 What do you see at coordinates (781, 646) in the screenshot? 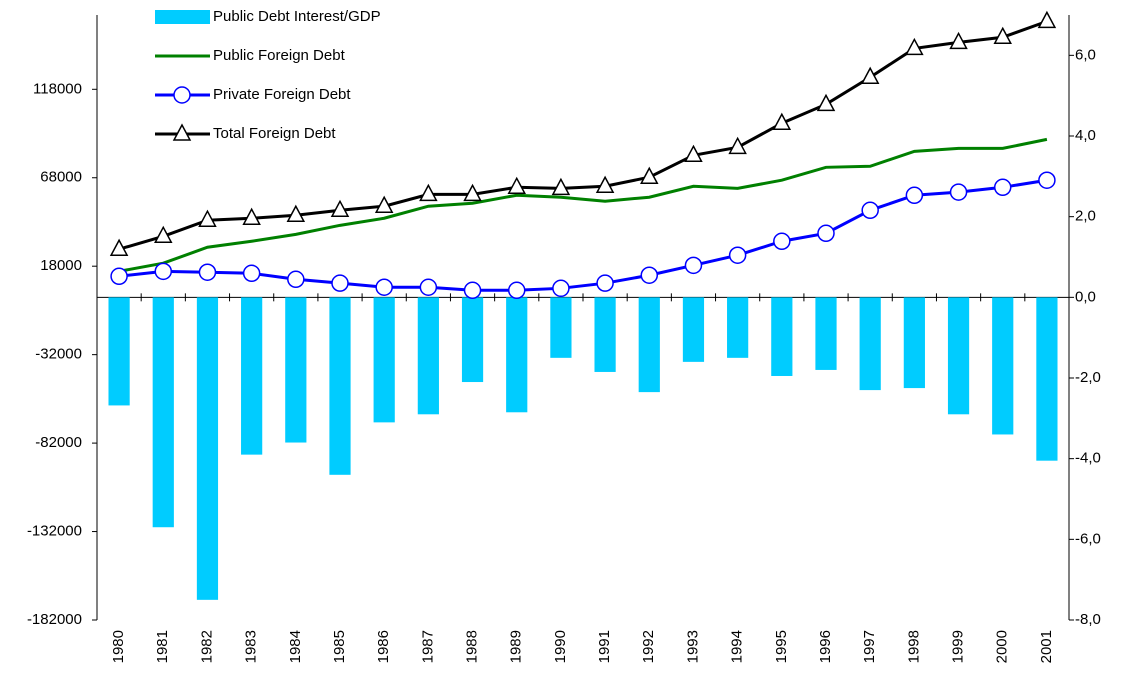
I see `x-tick-label: 1995` at bounding box center [781, 646].